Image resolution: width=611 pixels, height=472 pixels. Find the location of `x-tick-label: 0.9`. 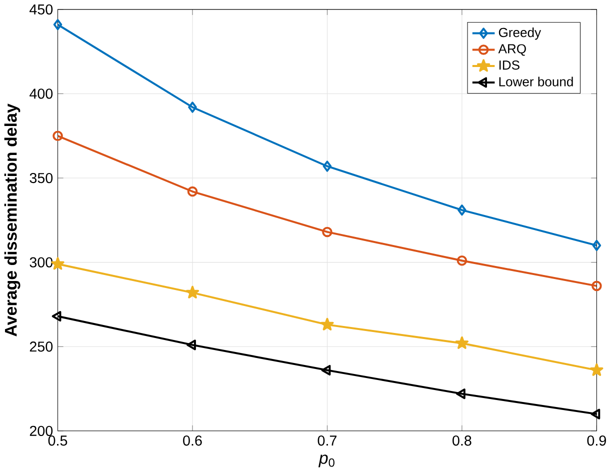

x-tick-label: 0.9 is located at coordinates (596, 441).